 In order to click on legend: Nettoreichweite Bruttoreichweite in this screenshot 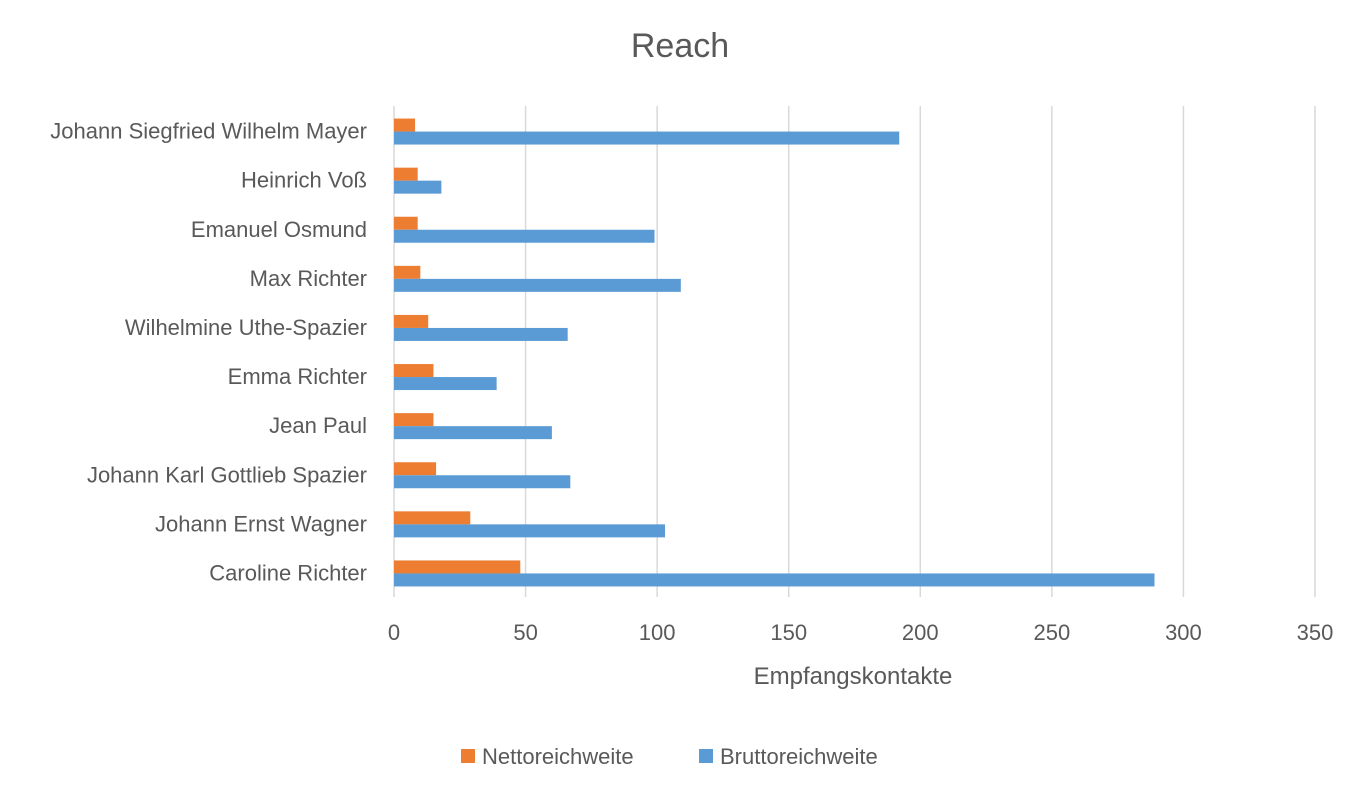, I will do `click(669, 756)`.